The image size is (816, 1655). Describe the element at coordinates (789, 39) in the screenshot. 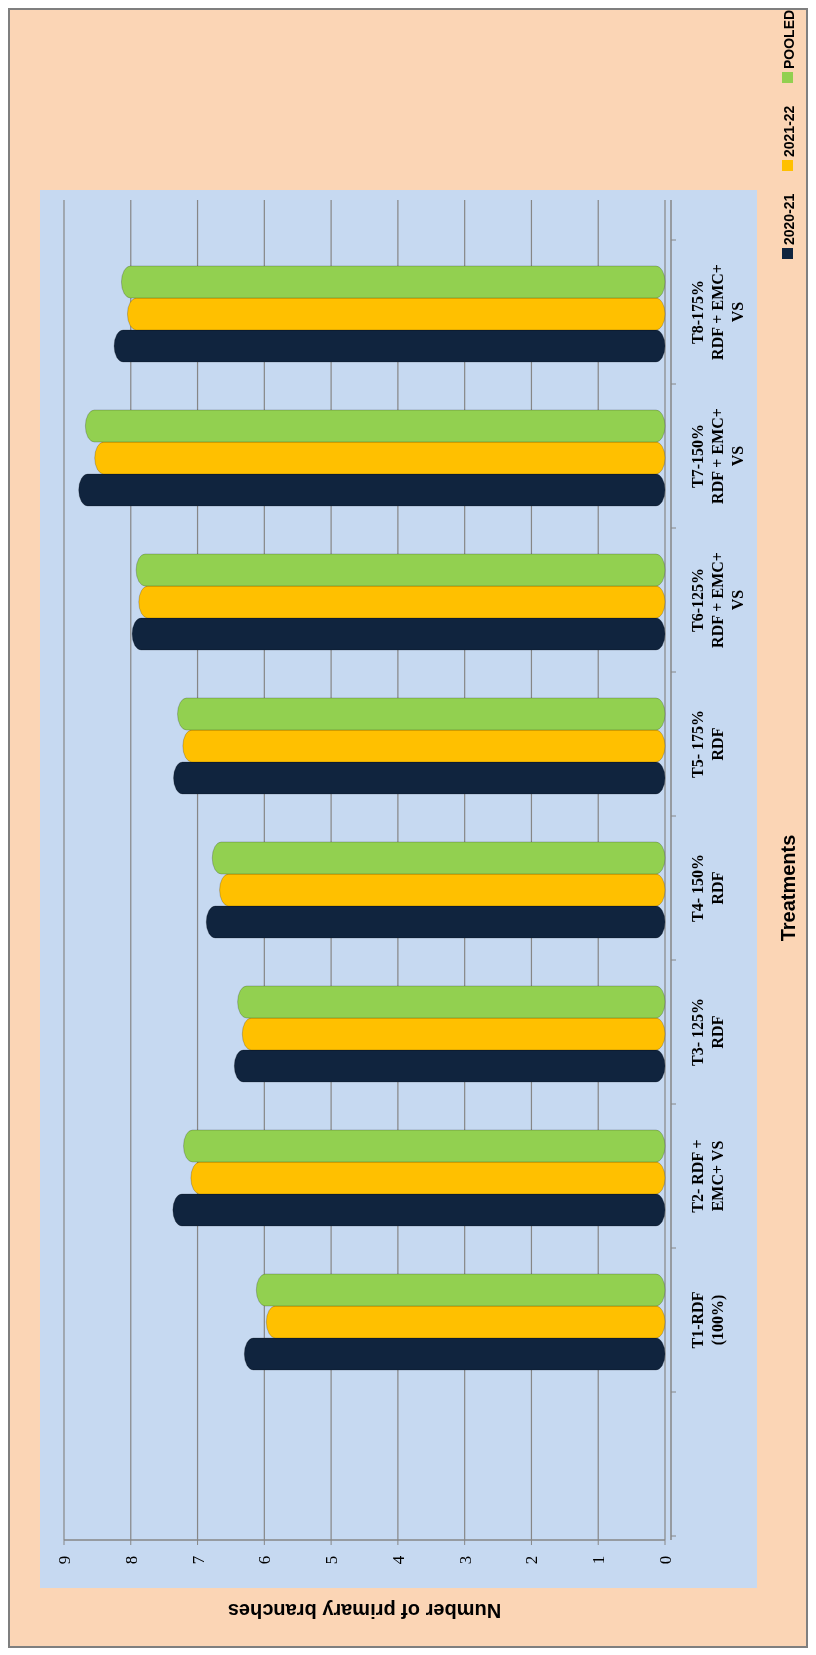

I see `text: POOLED` at that location.